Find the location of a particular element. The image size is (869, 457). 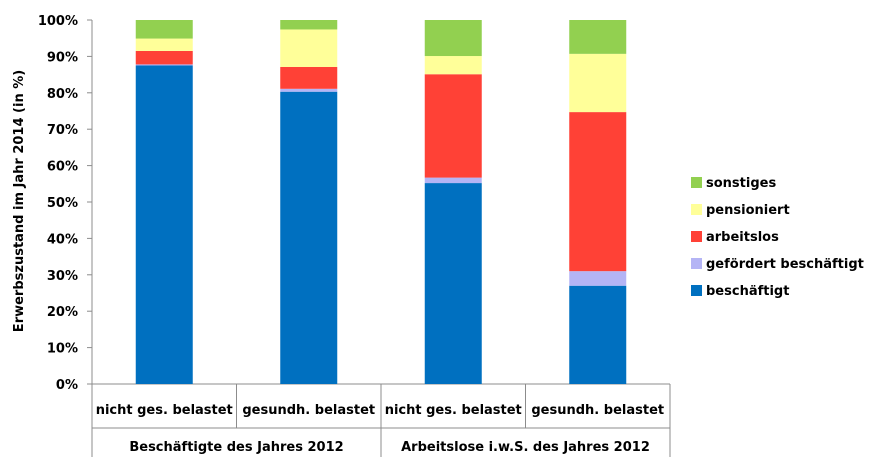

y-tick-label: 0% is located at coordinates (67, 385).